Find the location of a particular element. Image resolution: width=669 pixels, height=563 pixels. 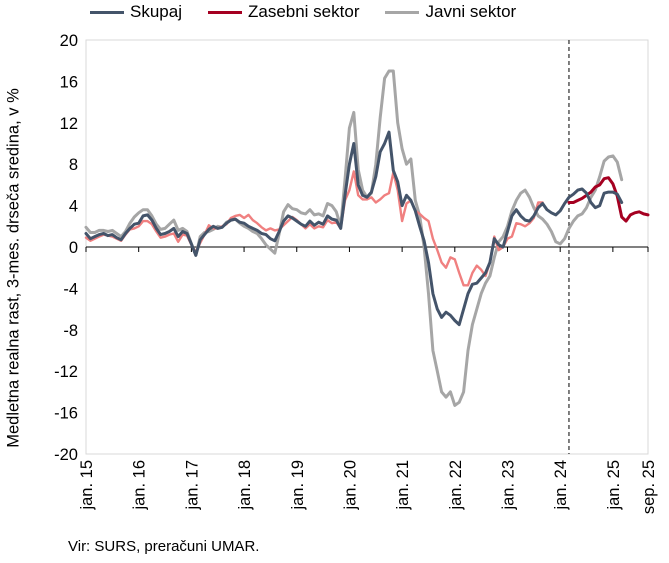

y-tick-label: 8 is located at coordinates (73, 165).